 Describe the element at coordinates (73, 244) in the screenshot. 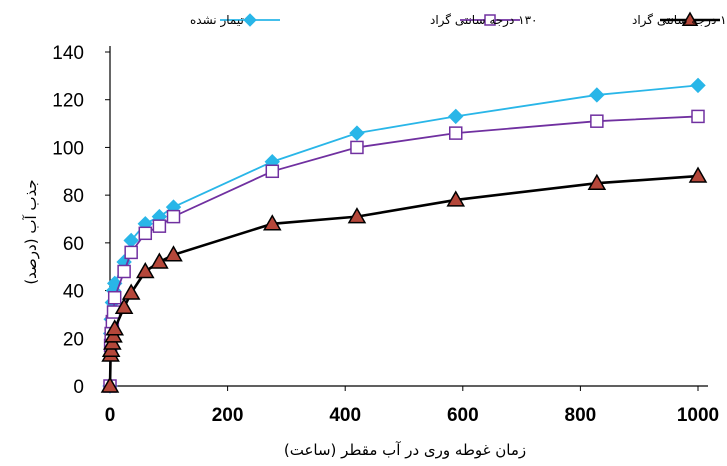

I see `y-tick-label: 60` at that location.